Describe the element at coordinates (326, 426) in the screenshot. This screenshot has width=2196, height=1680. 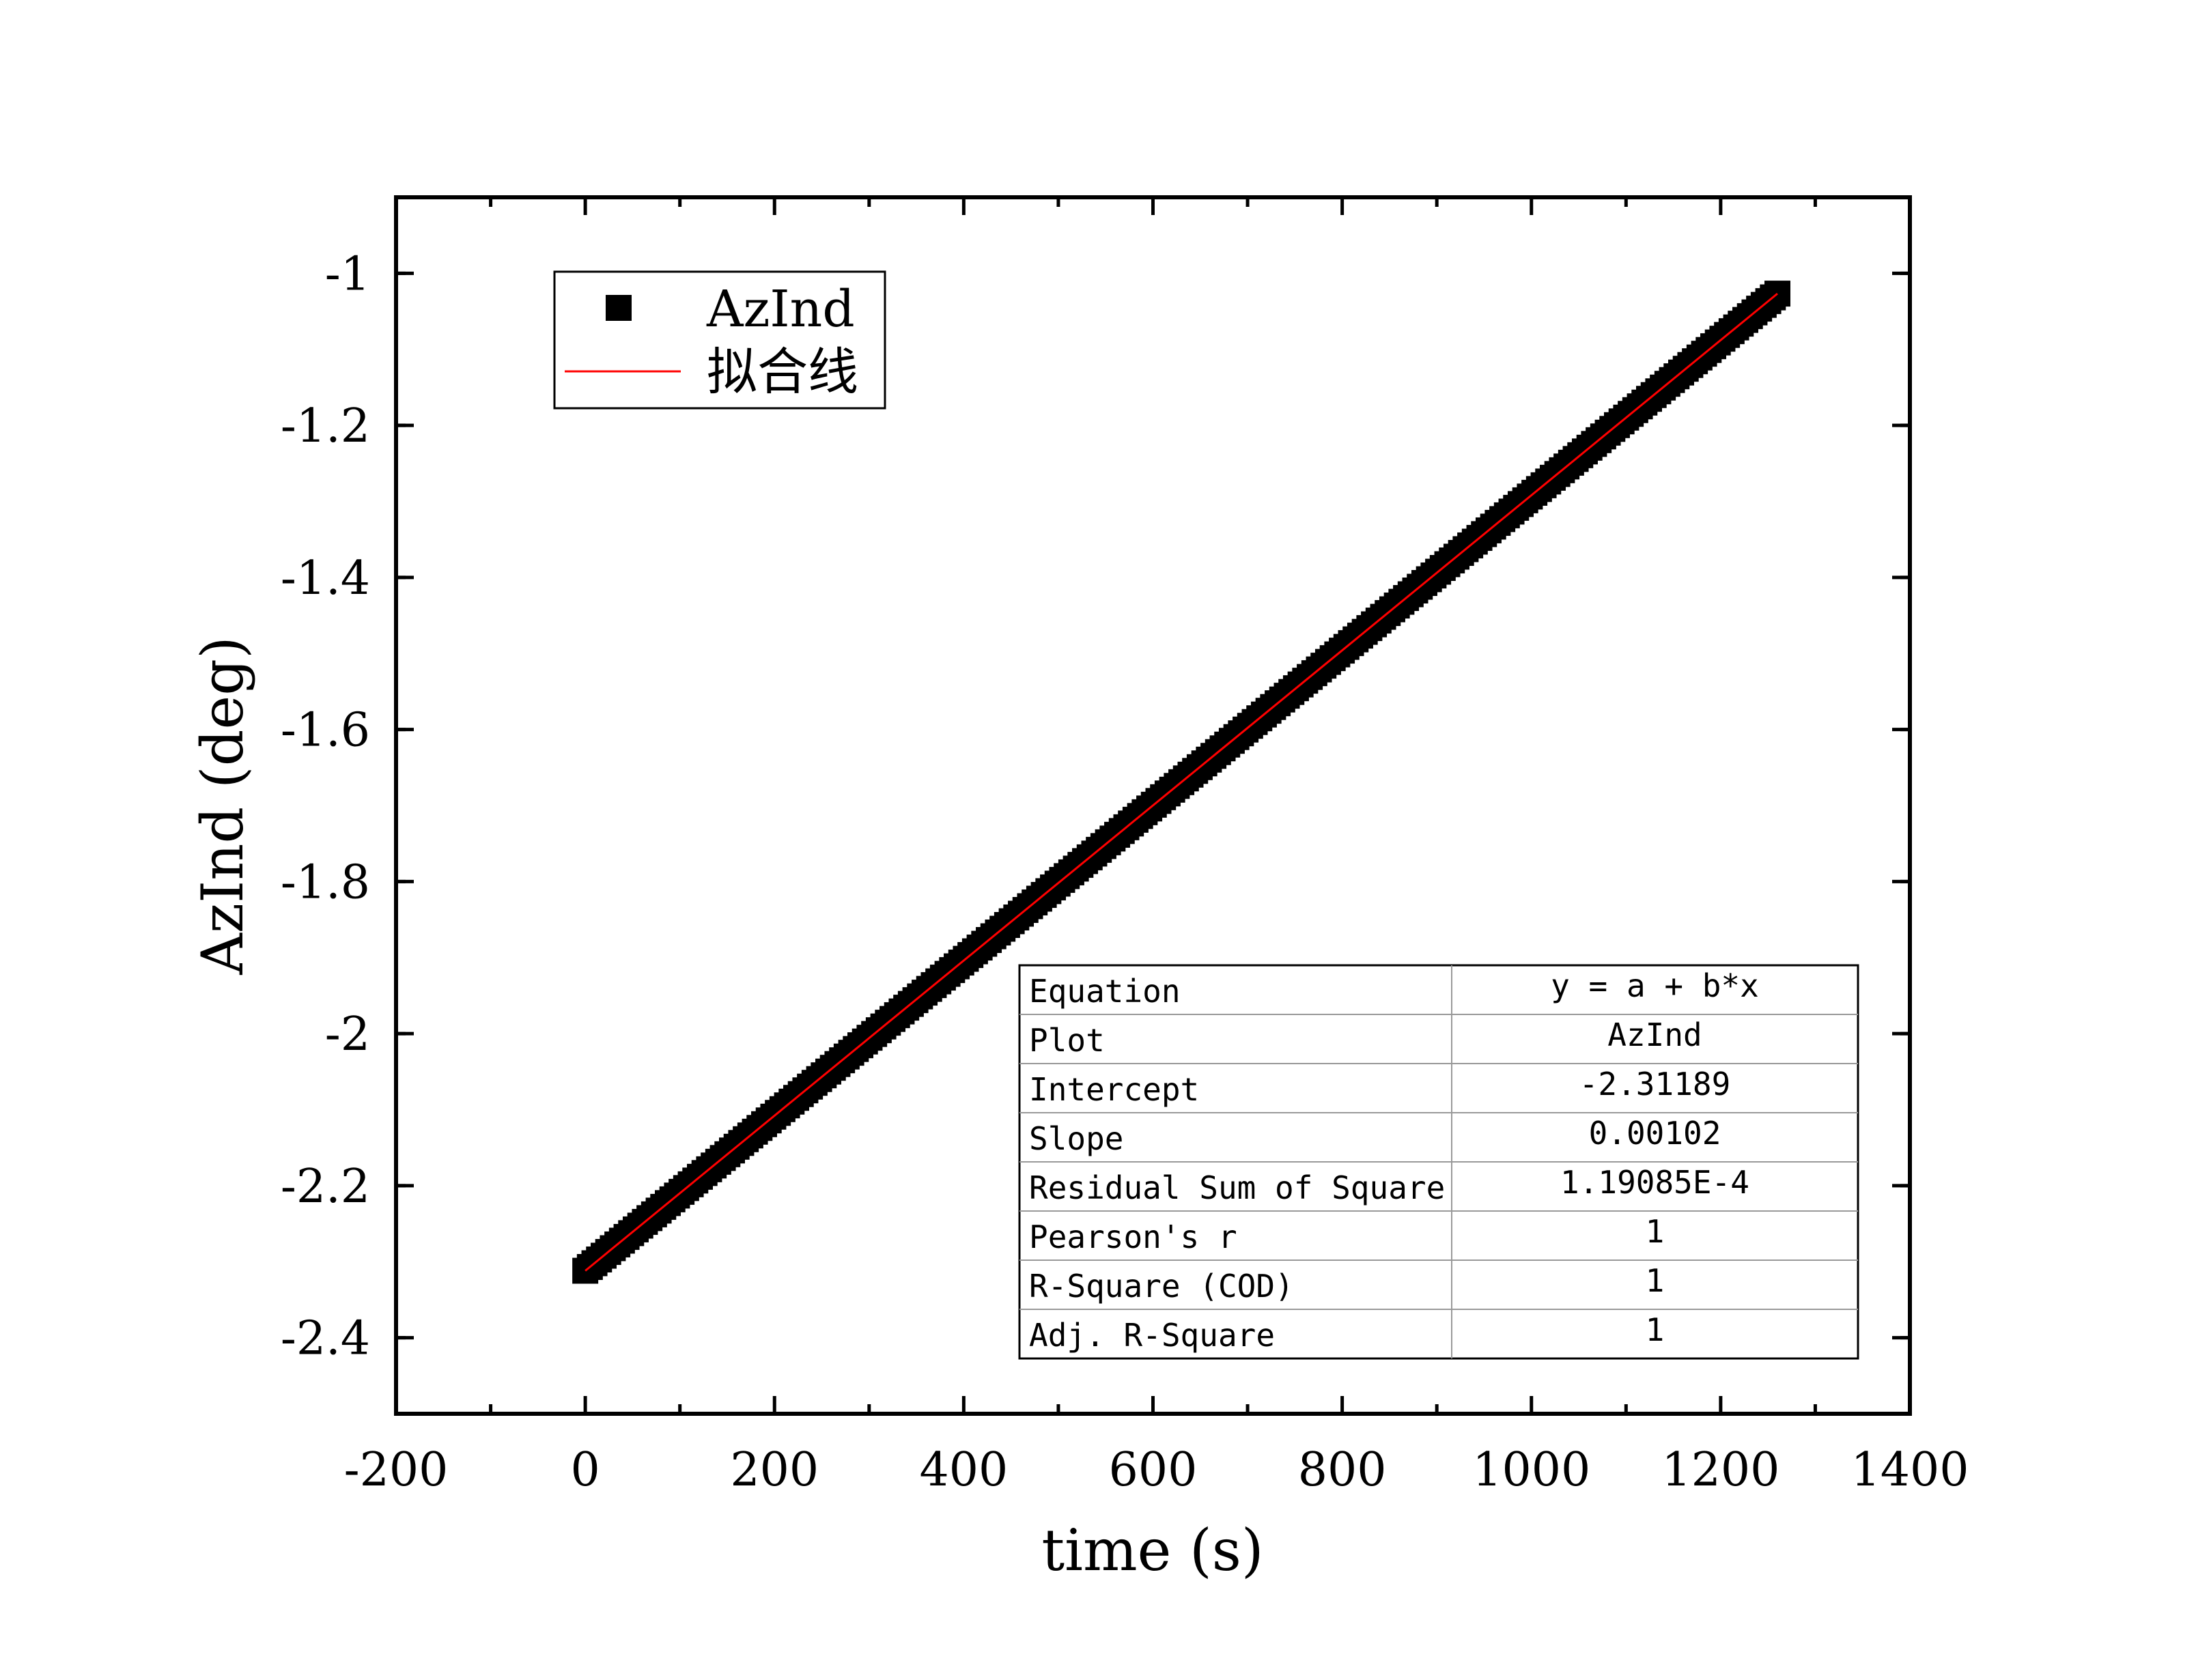
I see `y-tick-label: -1.2` at that location.